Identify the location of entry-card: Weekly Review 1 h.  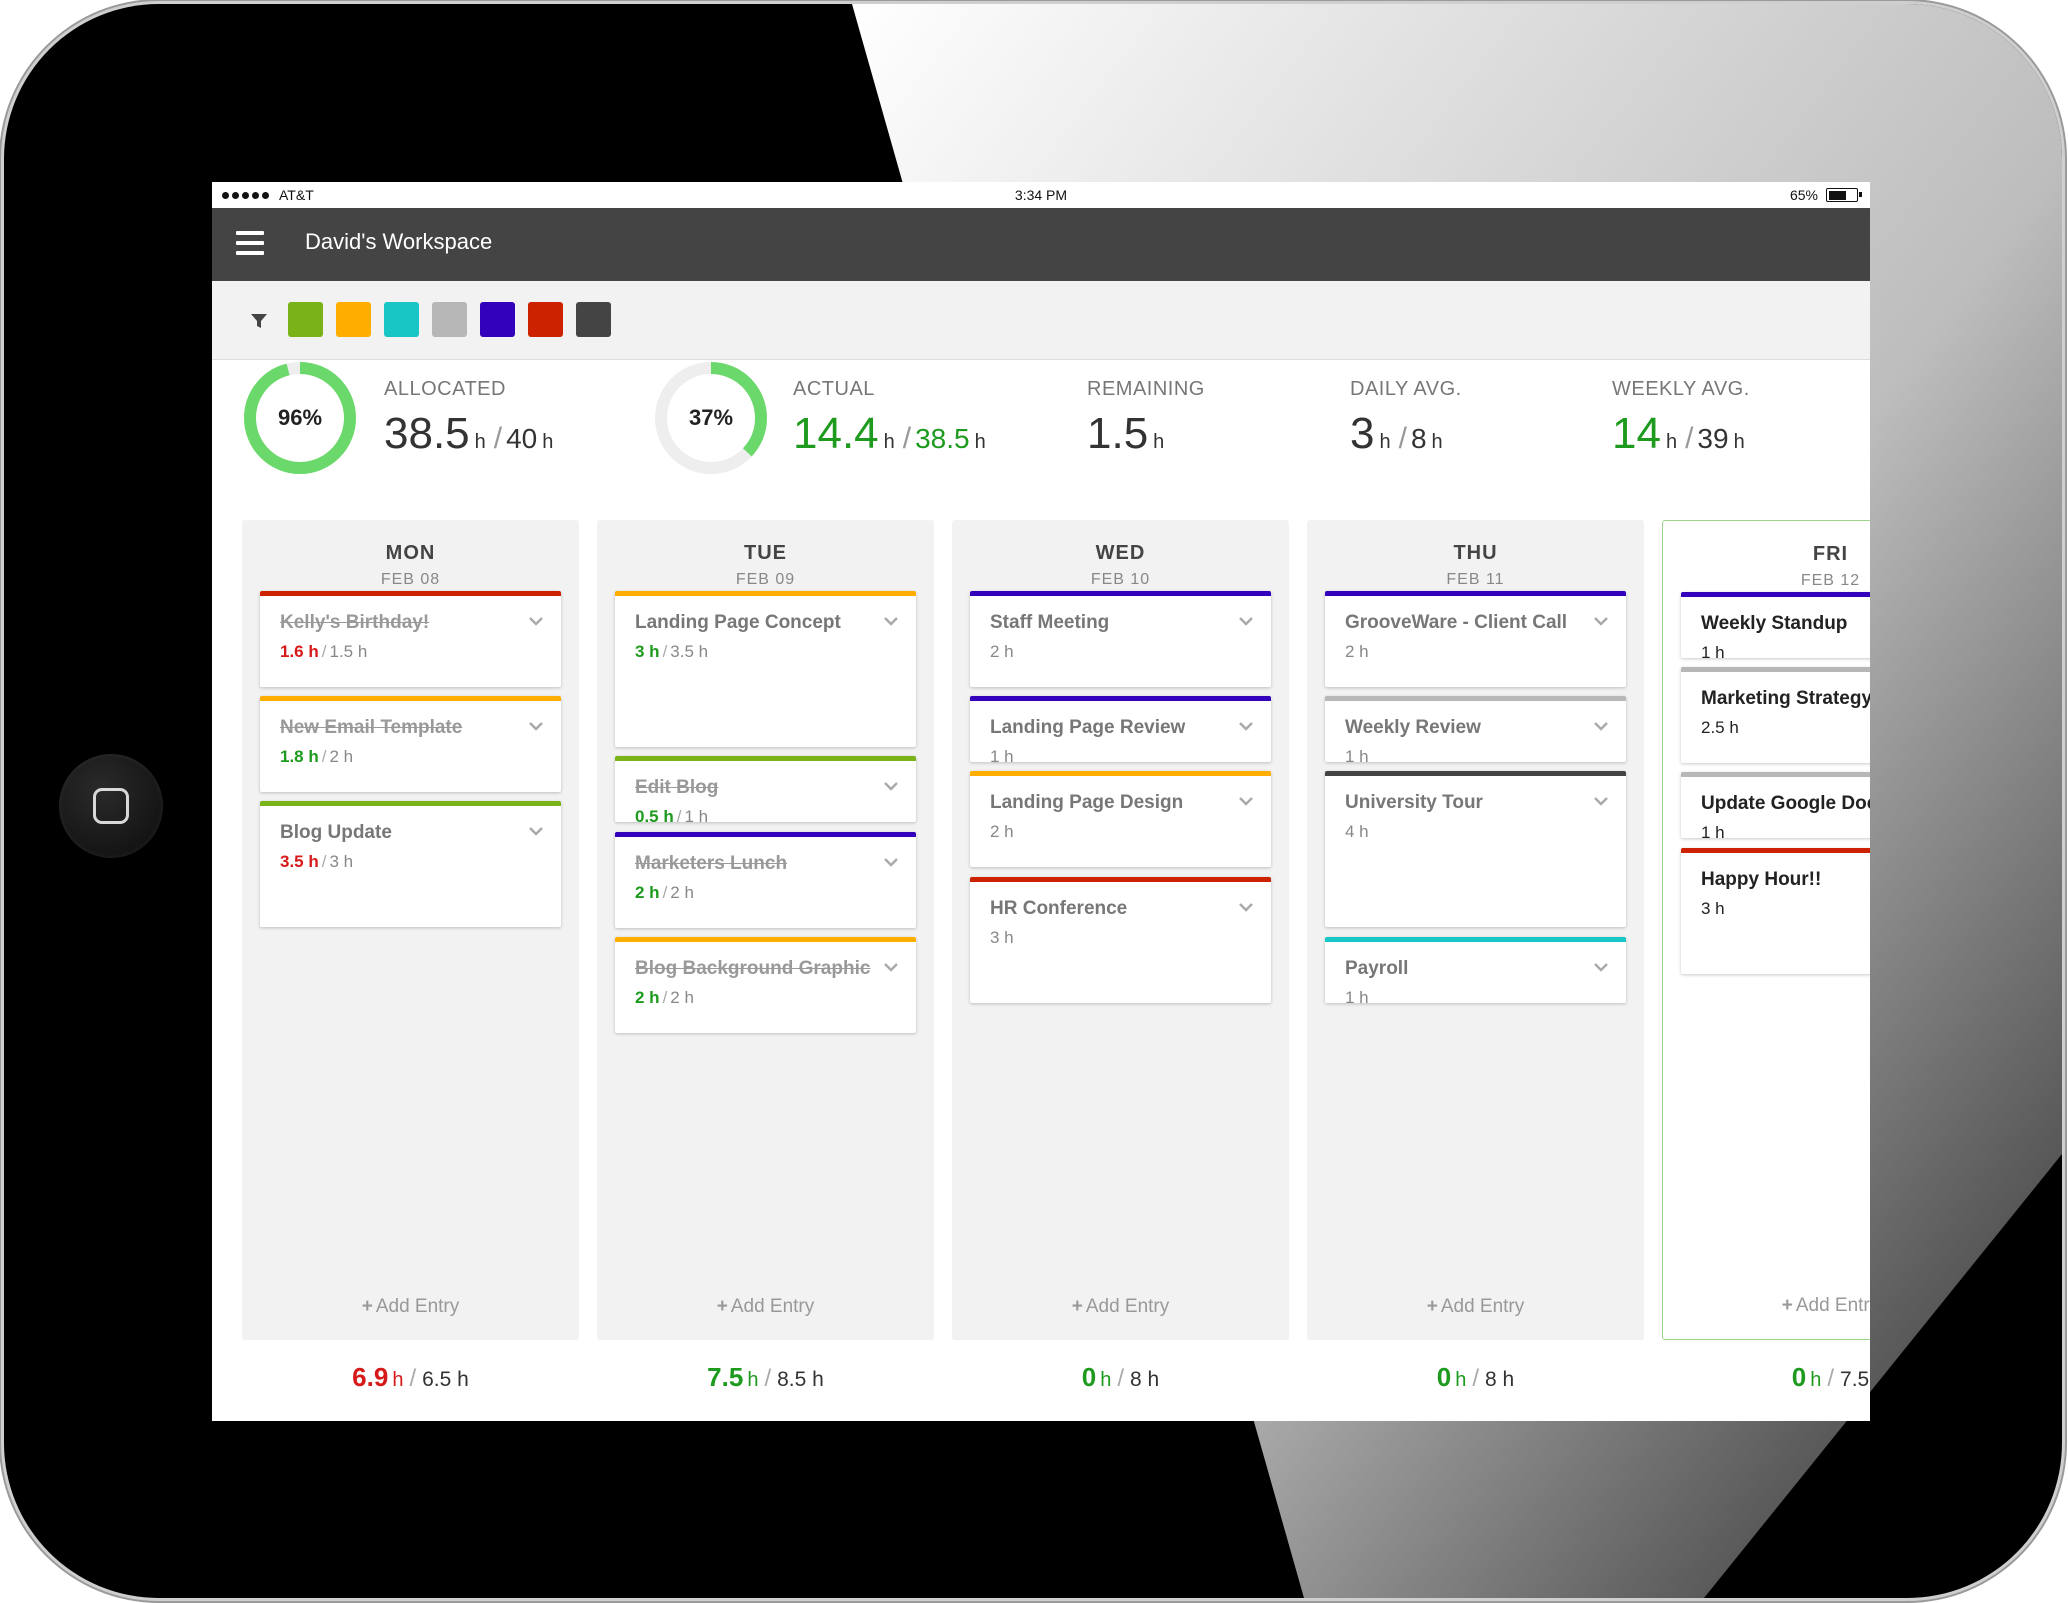
(1475, 731).